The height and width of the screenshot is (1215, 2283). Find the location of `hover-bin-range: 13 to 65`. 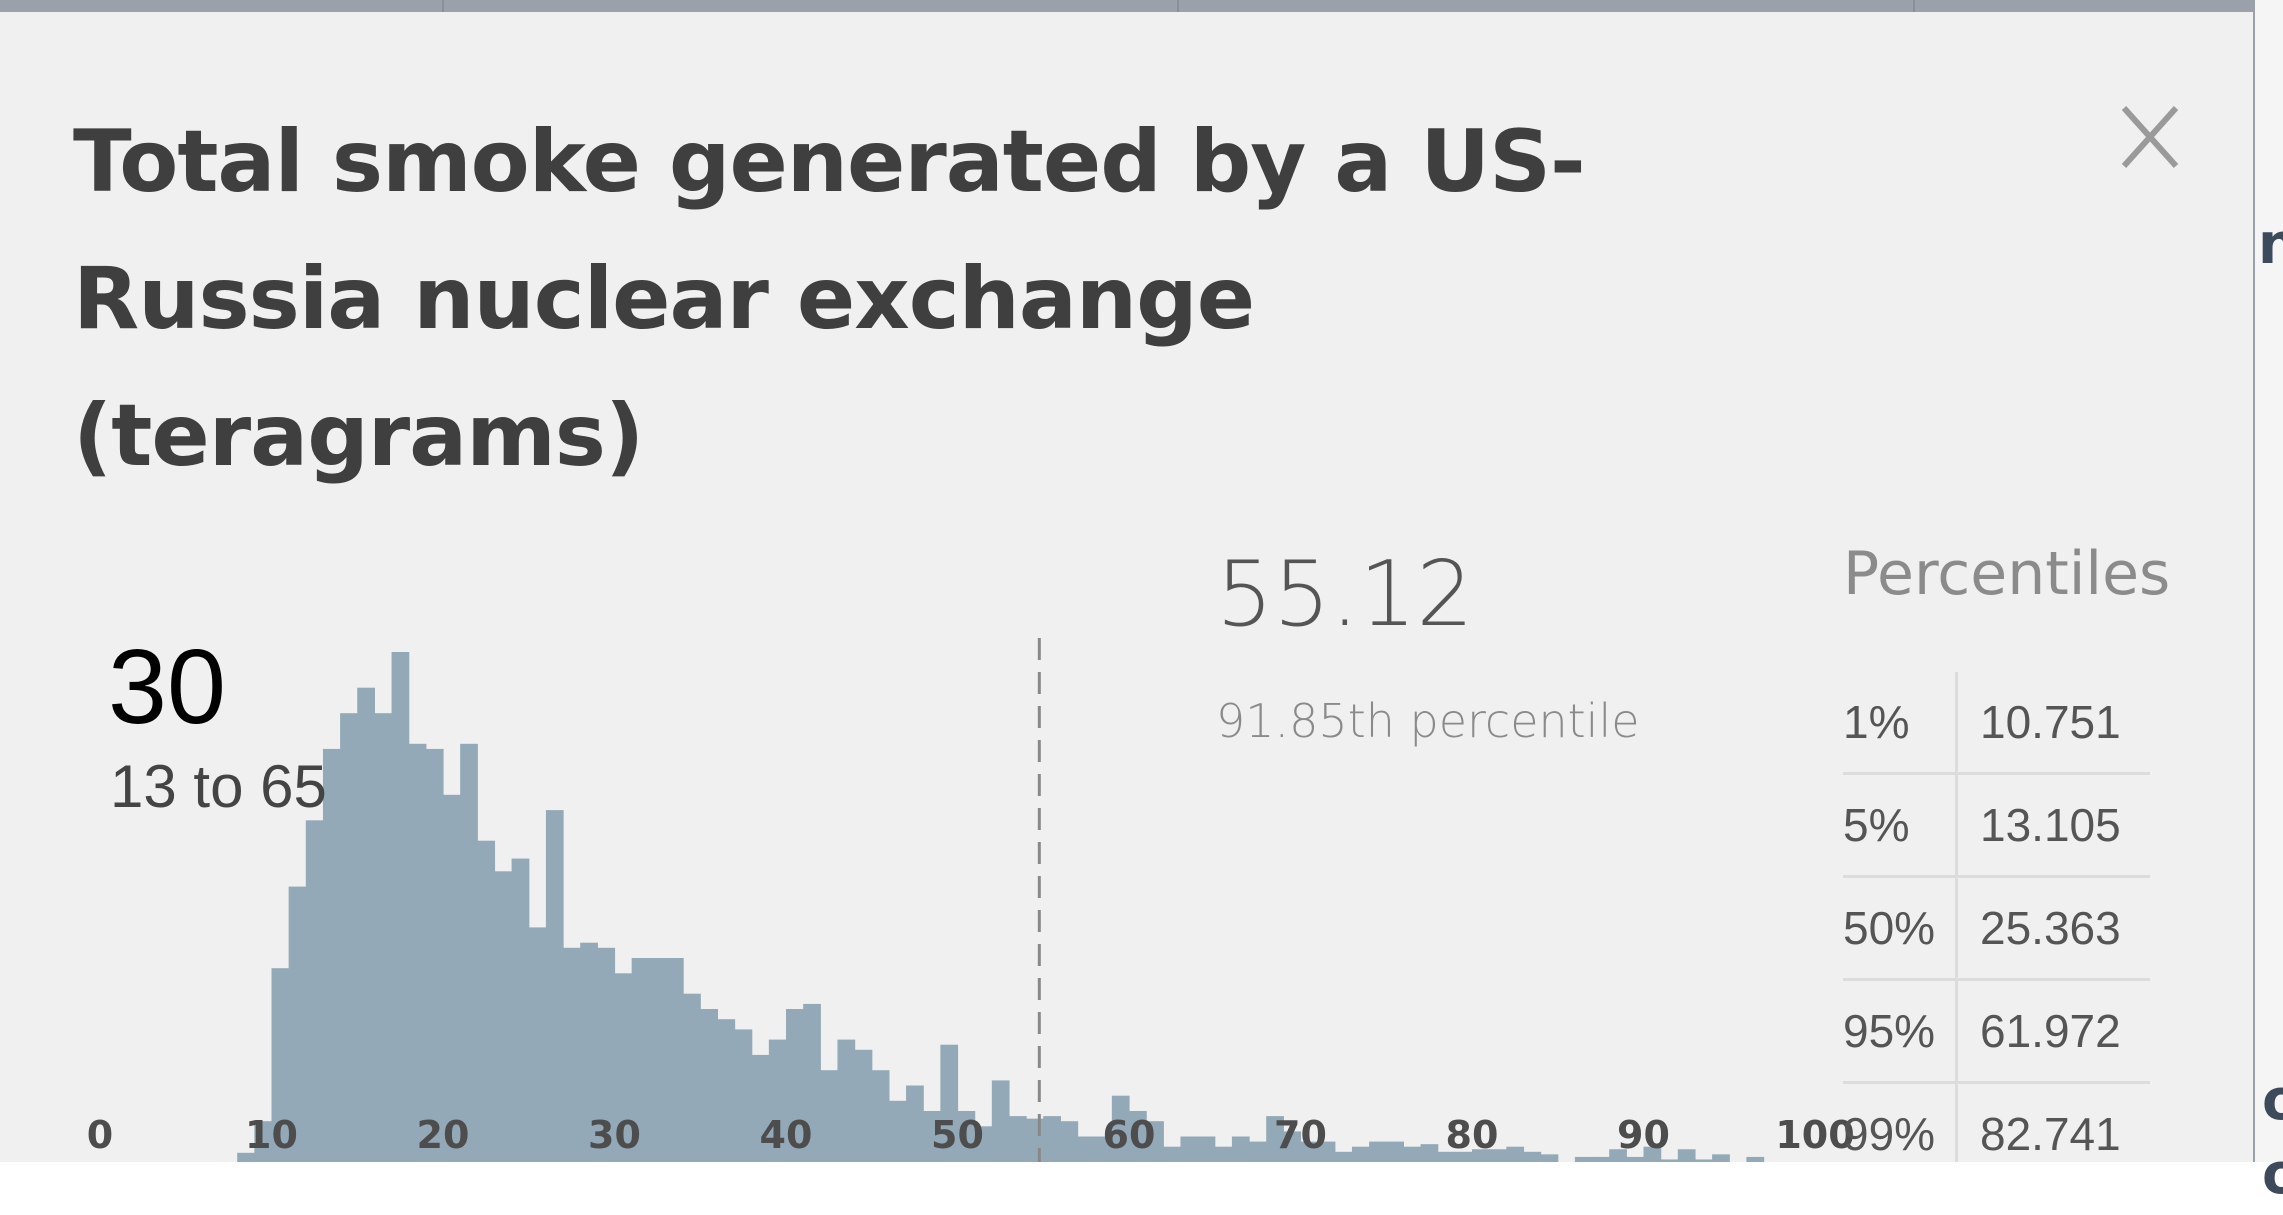

hover-bin-range: 13 to 65 is located at coordinates (218, 786).